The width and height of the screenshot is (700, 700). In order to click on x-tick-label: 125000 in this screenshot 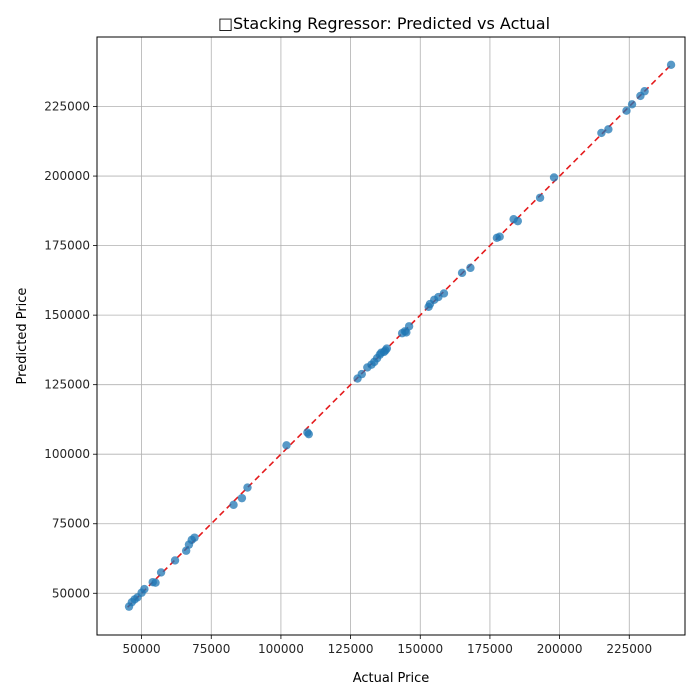, I will do `click(351, 649)`.